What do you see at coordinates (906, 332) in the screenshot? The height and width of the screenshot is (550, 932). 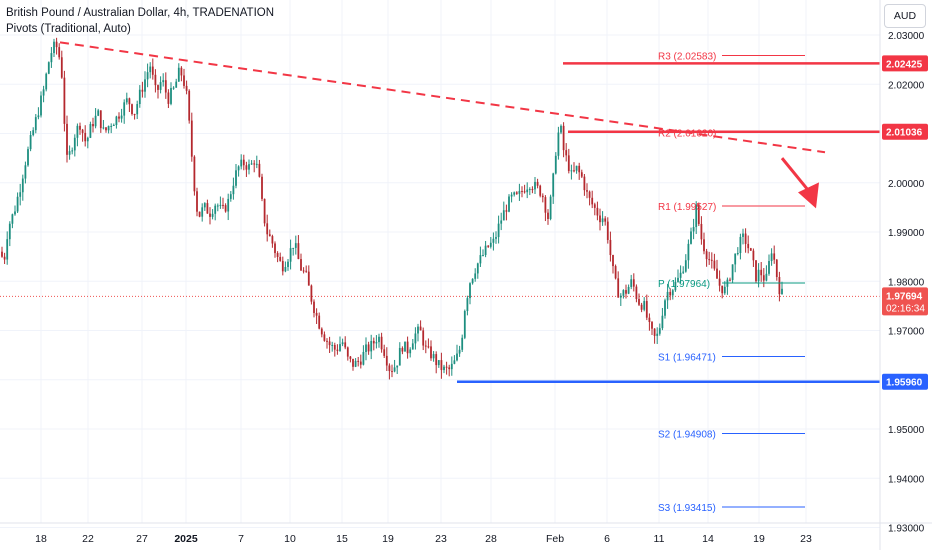 I see `y-tick-label: 1.97000` at bounding box center [906, 332].